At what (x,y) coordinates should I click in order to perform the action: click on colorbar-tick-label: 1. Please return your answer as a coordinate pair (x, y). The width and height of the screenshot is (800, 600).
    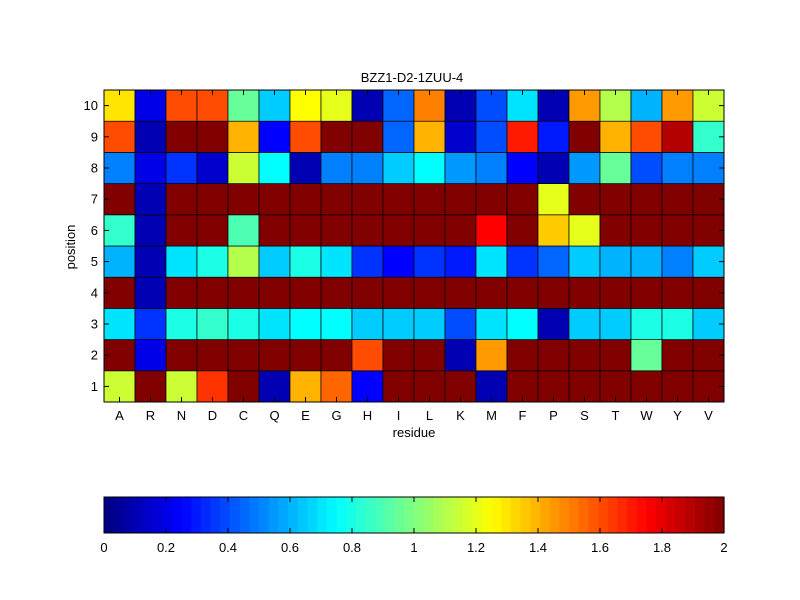
    Looking at the image, I should click on (413, 547).